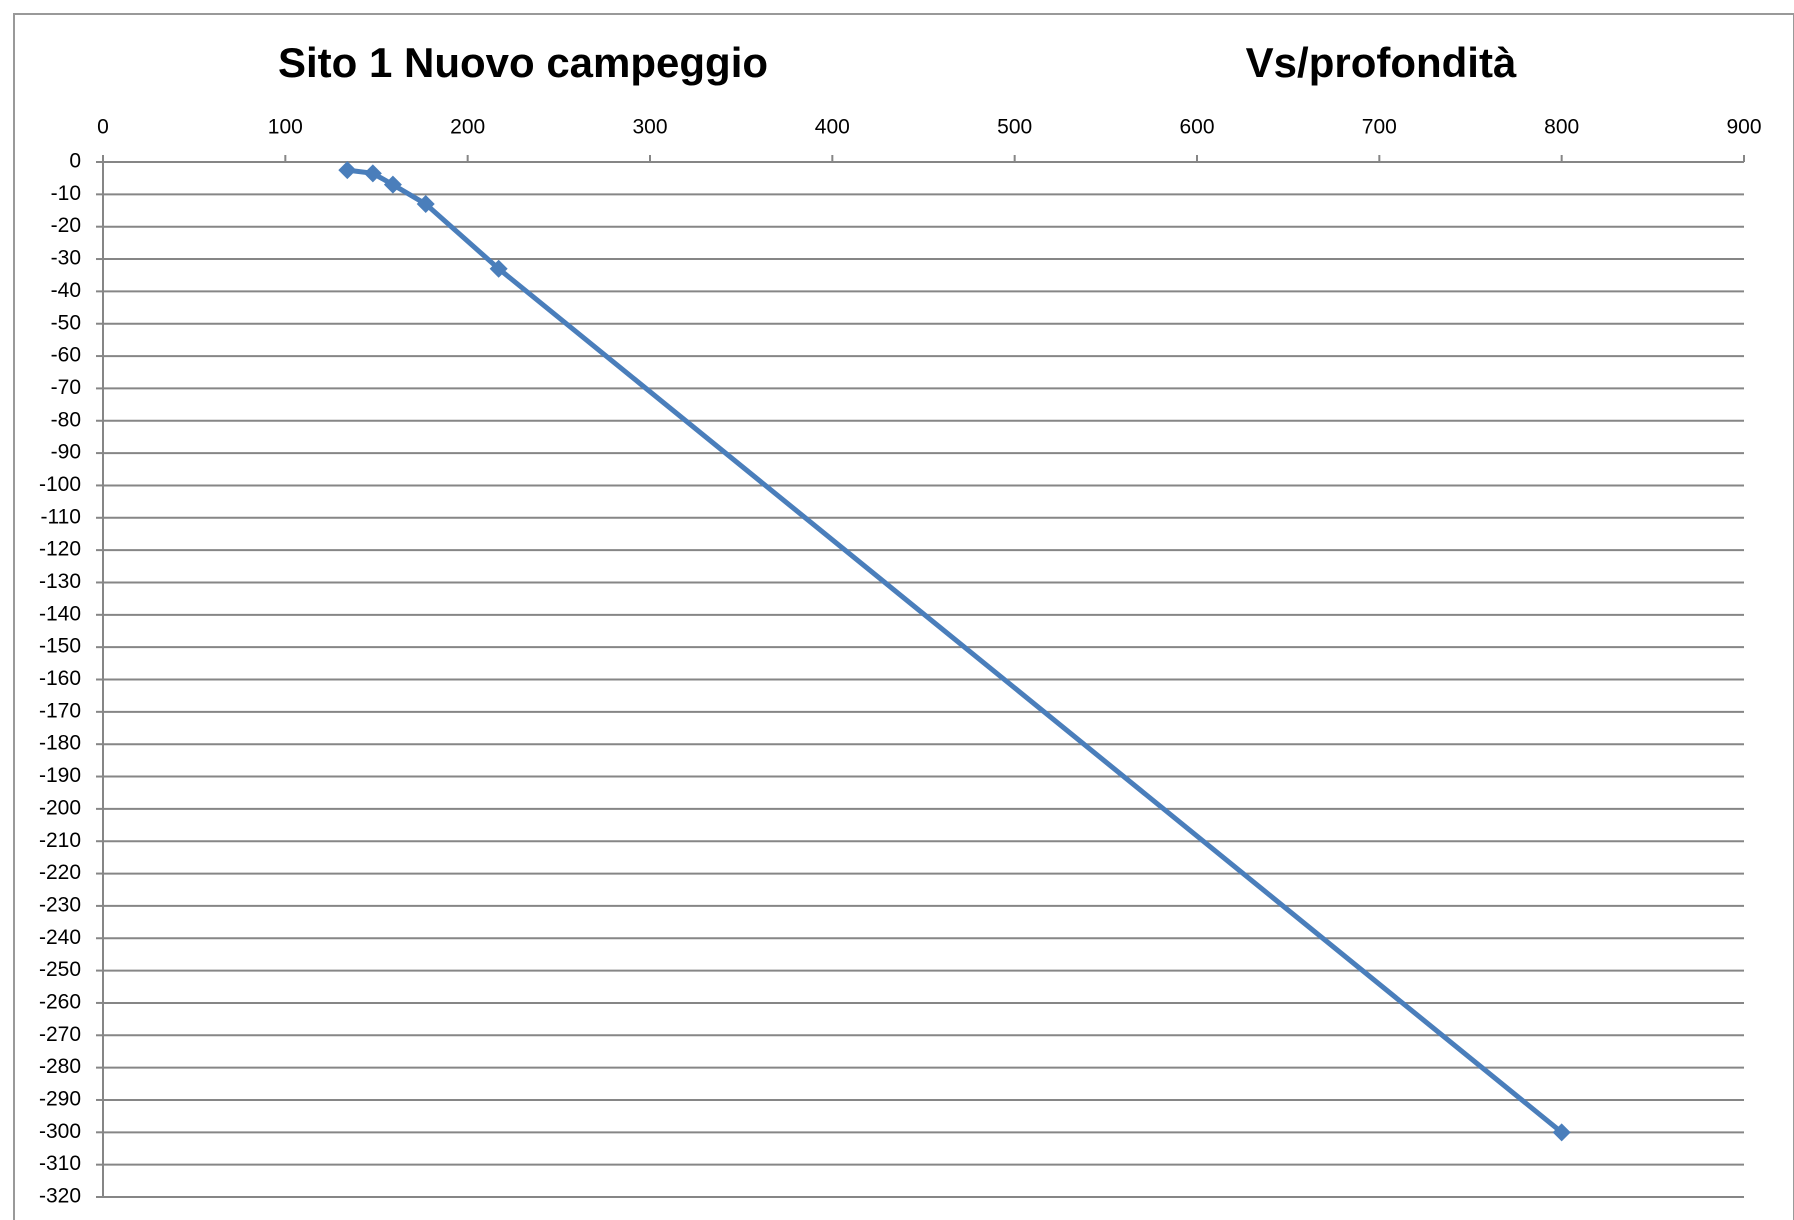 Image resolution: width=1794 pixels, height=1220 pixels. Describe the element at coordinates (60, 549) in the screenshot. I see `y-tick-label: -120` at that location.